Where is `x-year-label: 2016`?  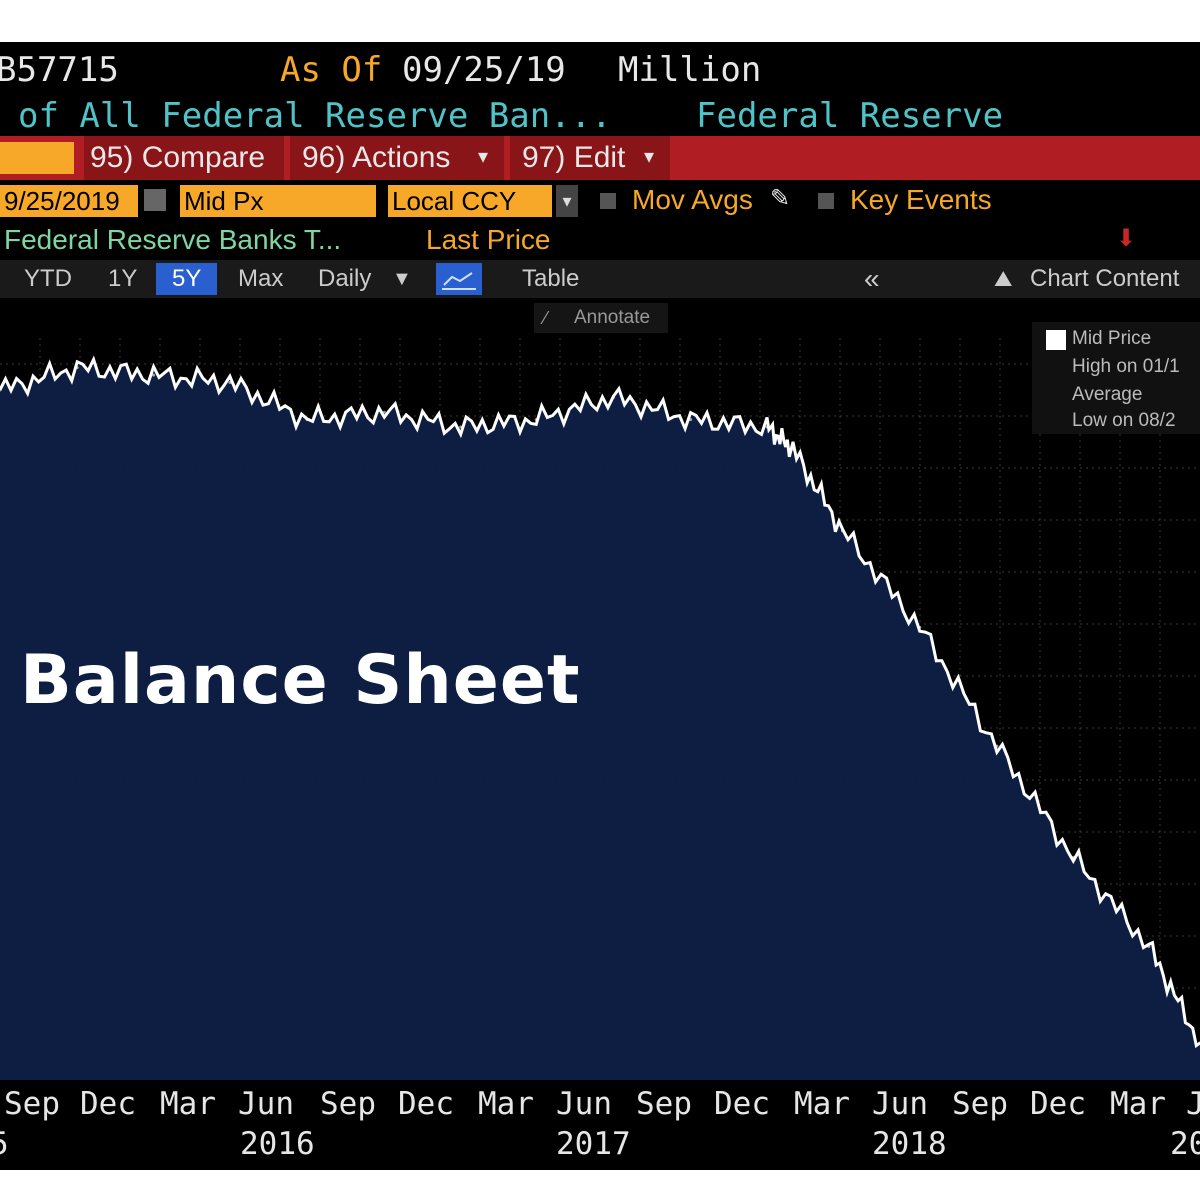 x-year-label: 2016 is located at coordinates (277, 1144).